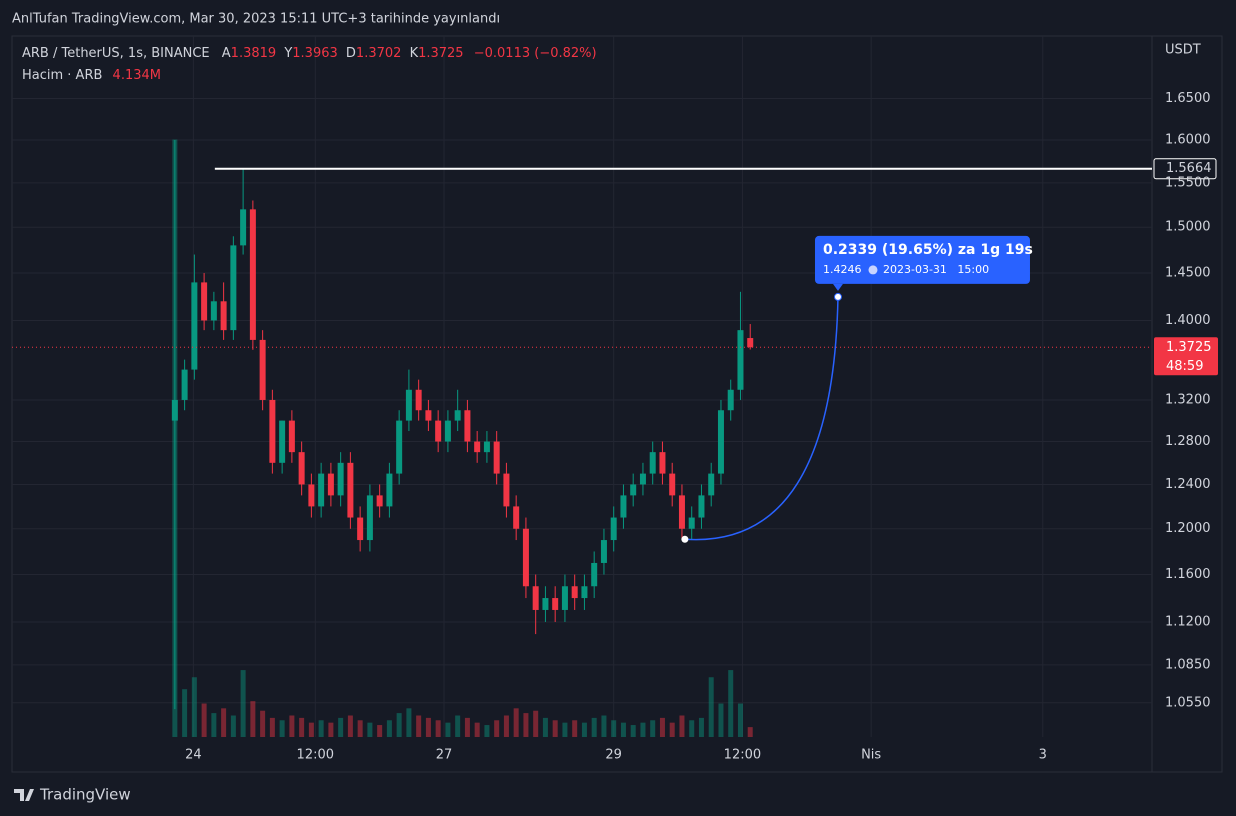  Describe the element at coordinates (1188, 98) in the screenshot. I see `y-tick-label: 1.6500` at that location.